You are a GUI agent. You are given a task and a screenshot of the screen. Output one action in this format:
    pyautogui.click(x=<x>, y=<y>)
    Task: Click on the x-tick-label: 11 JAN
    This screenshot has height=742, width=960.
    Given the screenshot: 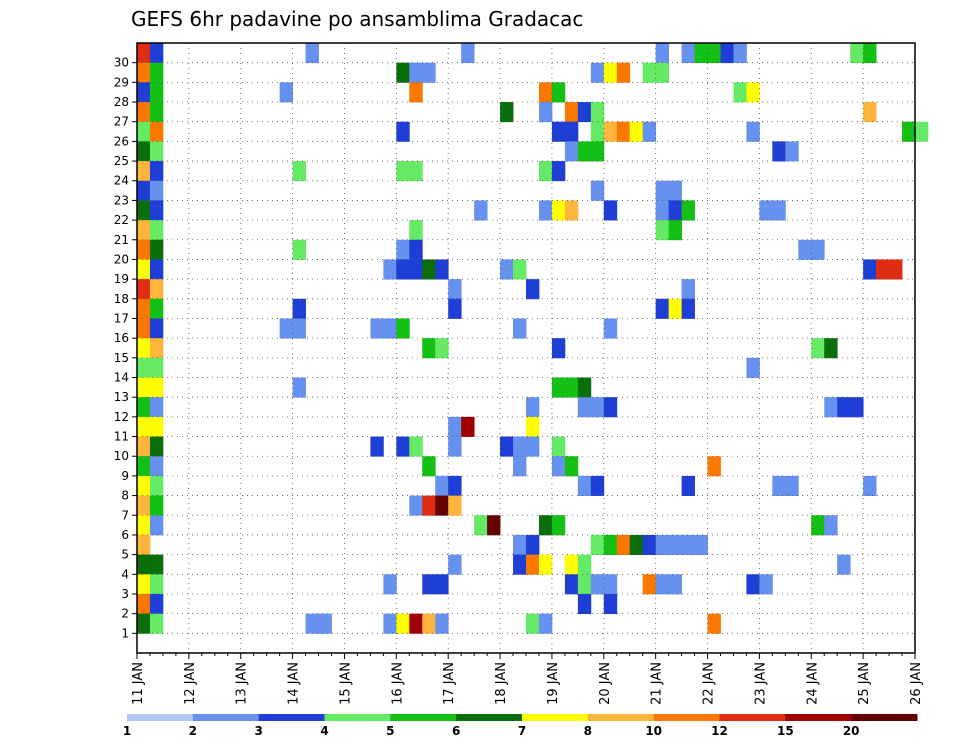 What is the action you would take?
    pyautogui.click(x=138, y=683)
    